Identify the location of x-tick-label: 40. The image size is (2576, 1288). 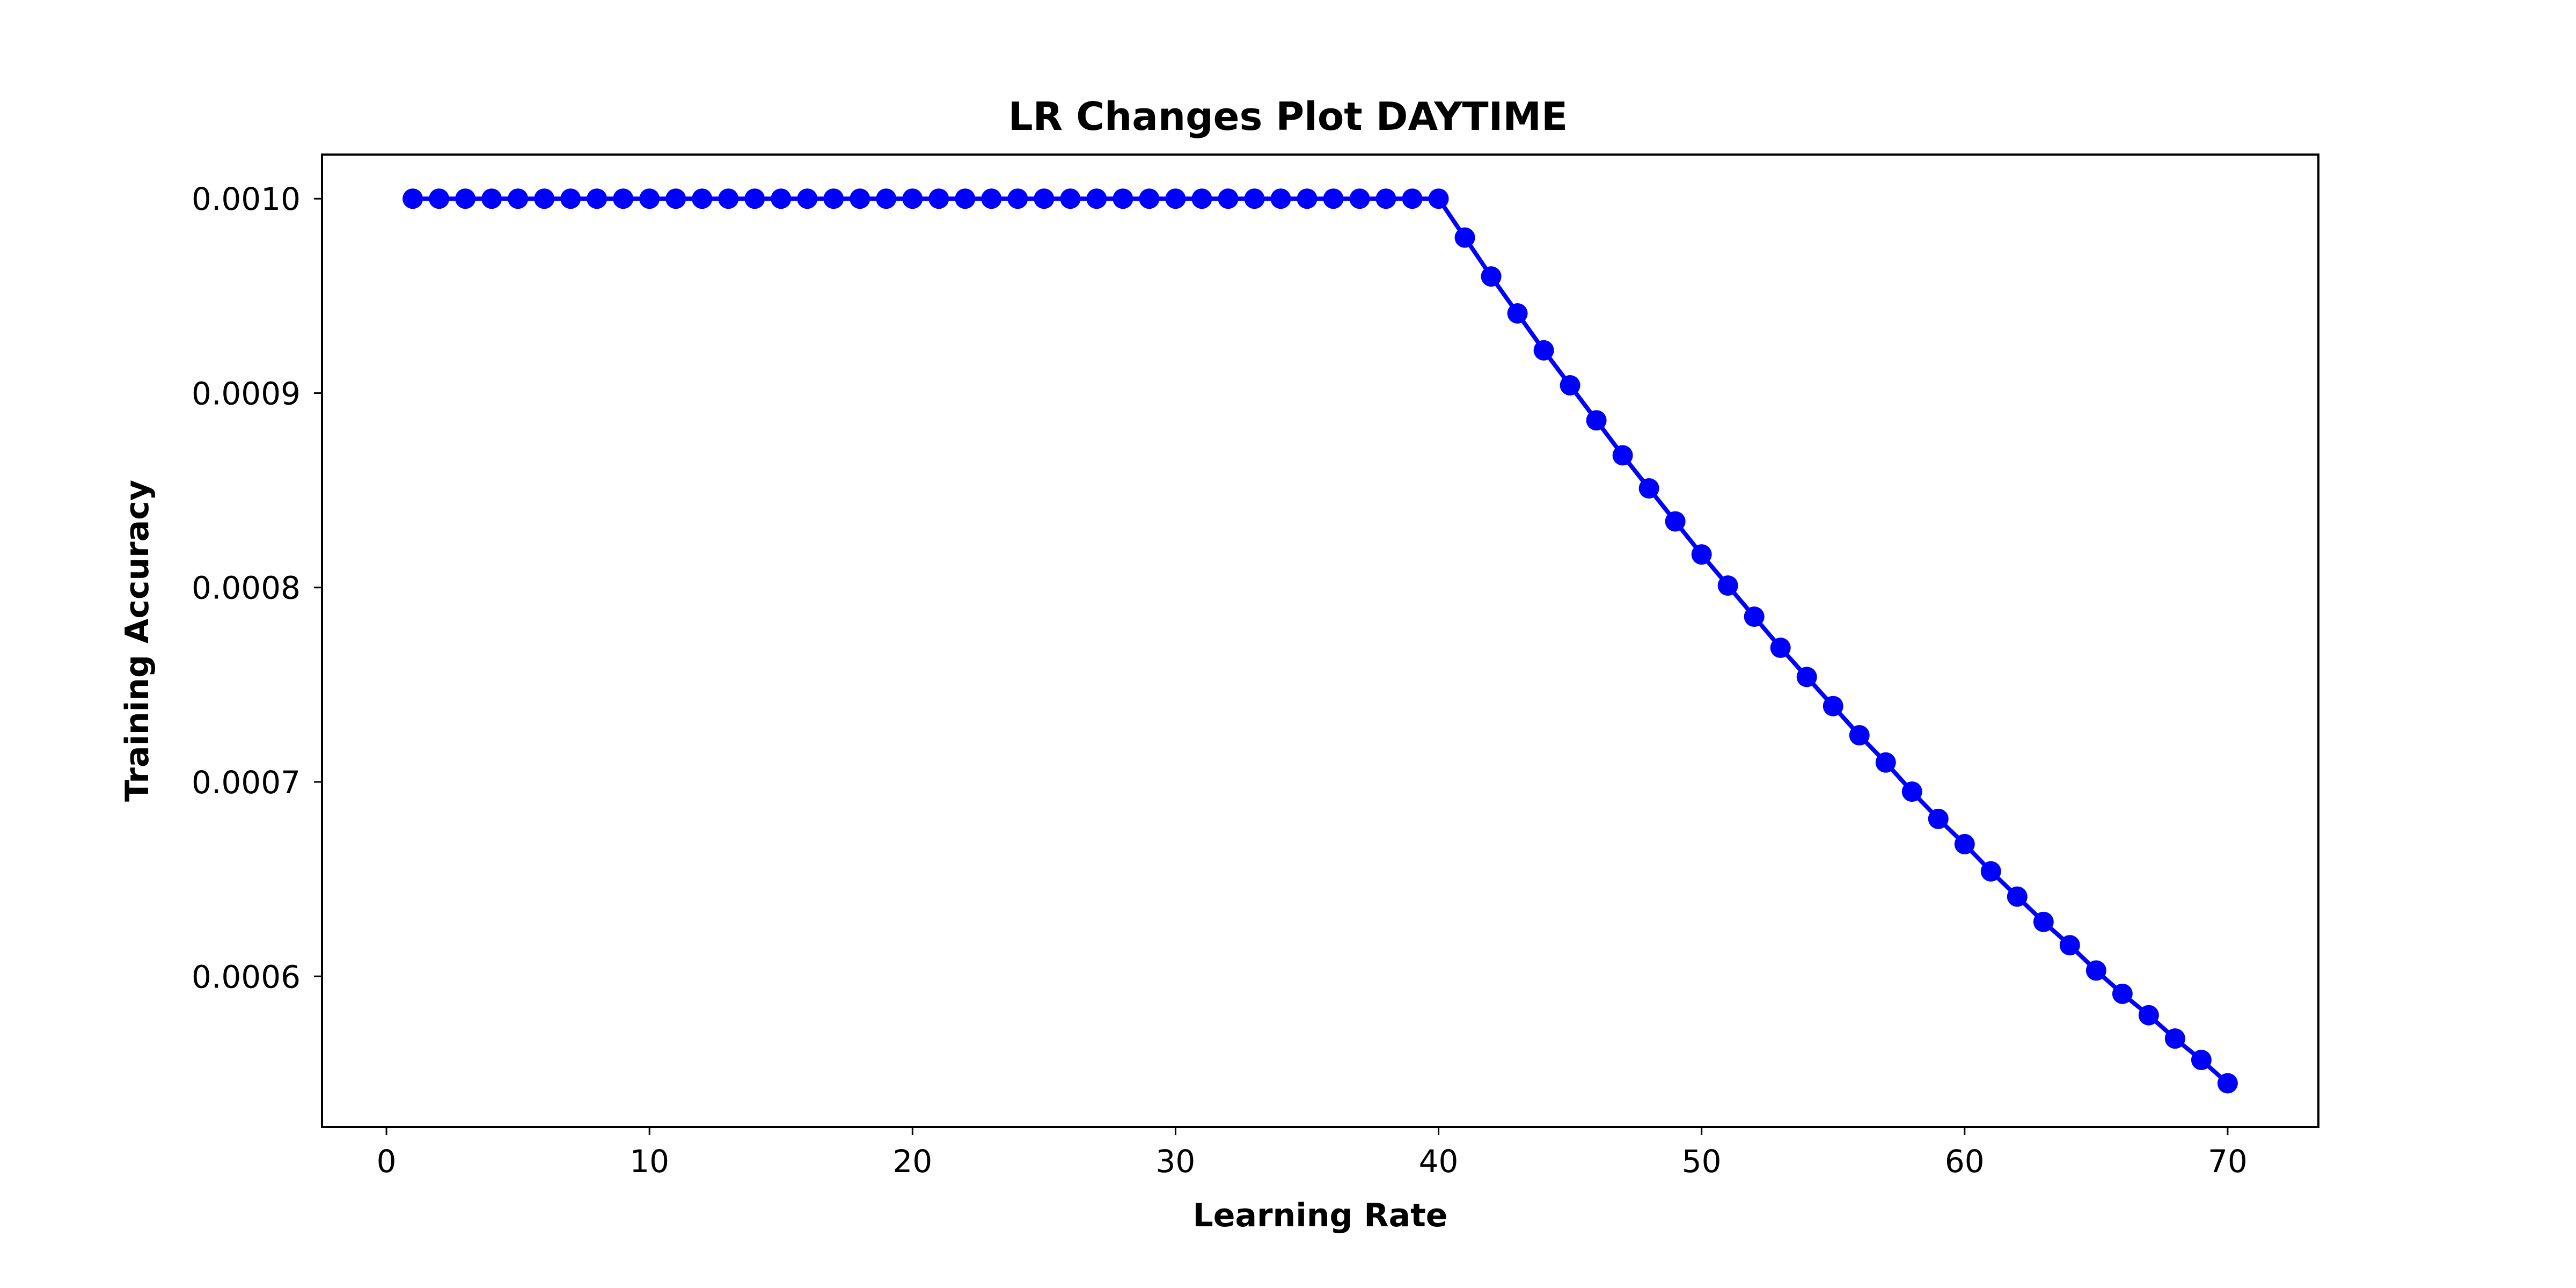
(1439, 1161).